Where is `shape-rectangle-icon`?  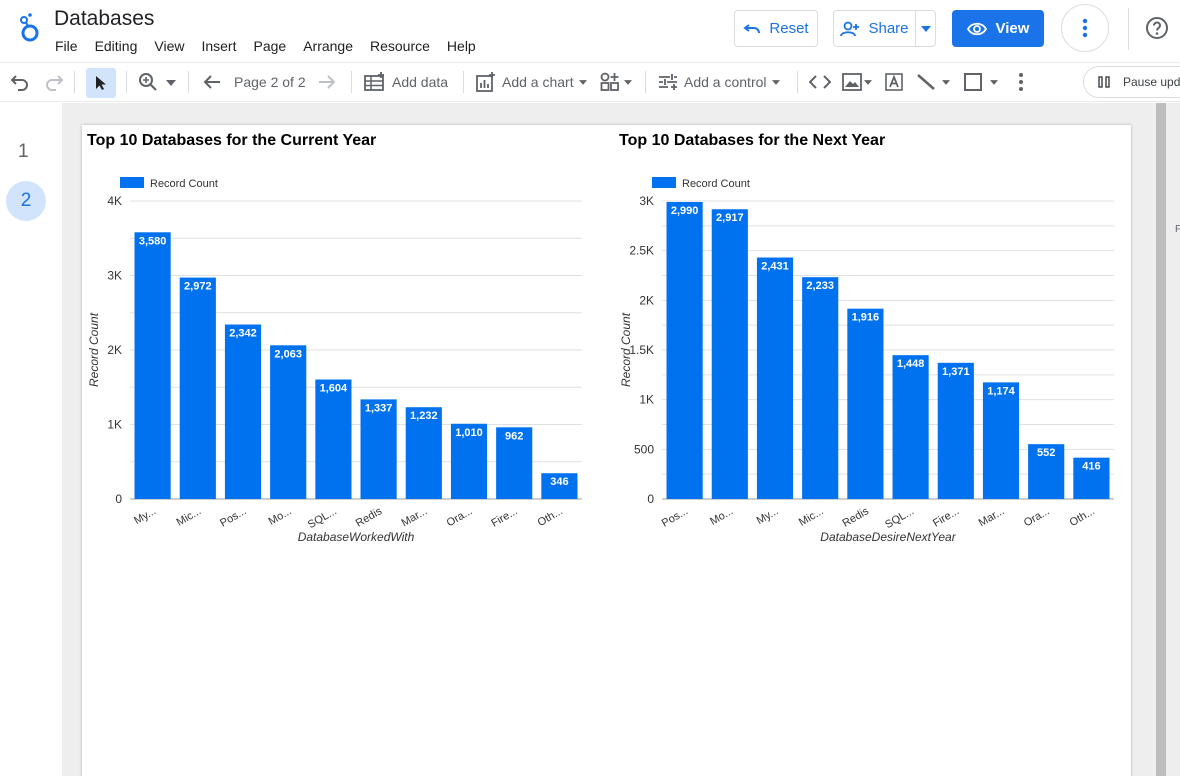
shape-rectangle-icon is located at coordinates (973, 82).